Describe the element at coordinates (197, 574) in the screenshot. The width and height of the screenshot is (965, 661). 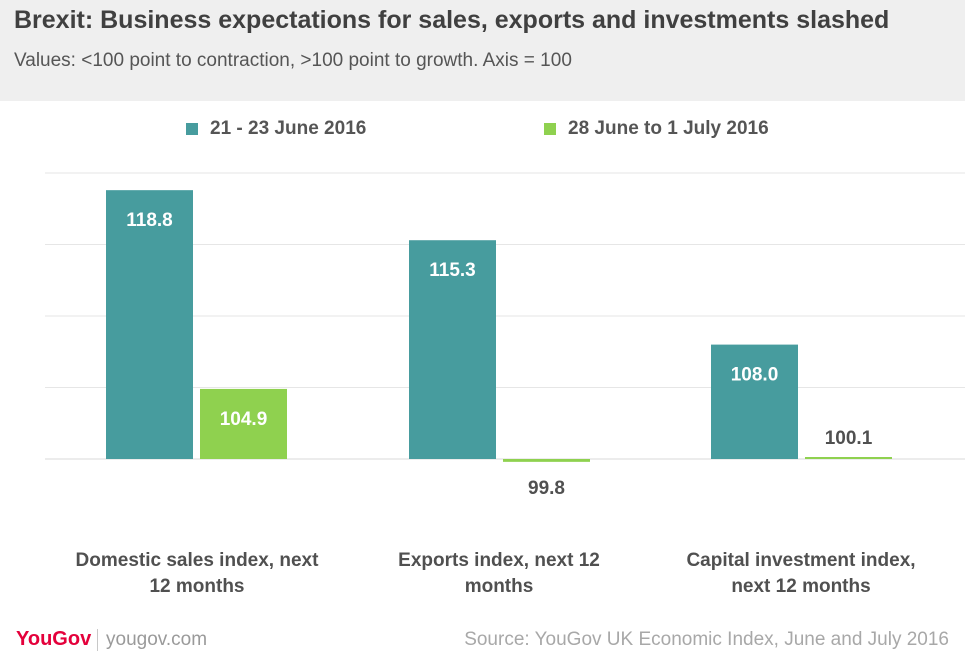
I see `category-label-domestic-sales: Domestic sales index, next 12 months` at that location.